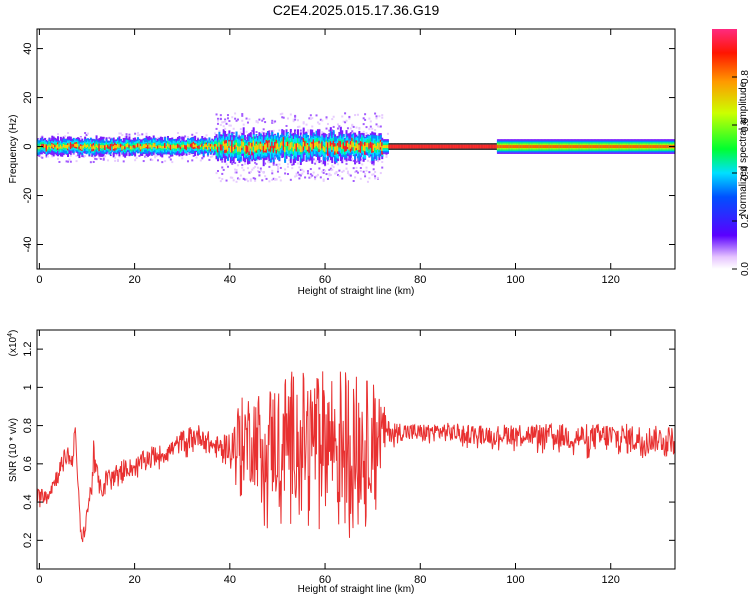 The height and width of the screenshot is (600, 750). What do you see at coordinates (28, 196) in the screenshot?
I see `spectrogram-y-tick-label: -20` at bounding box center [28, 196].